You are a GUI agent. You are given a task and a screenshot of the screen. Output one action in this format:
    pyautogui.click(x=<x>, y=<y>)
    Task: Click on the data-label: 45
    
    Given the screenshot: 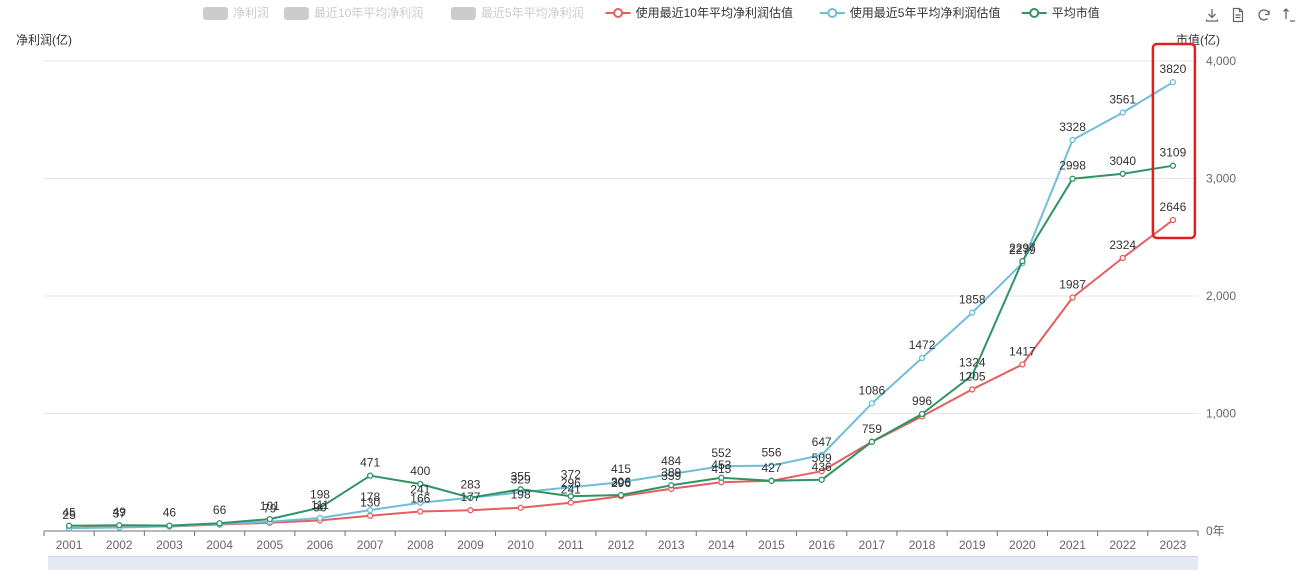 What is the action you would take?
    pyautogui.click(x=69, y=513)
    